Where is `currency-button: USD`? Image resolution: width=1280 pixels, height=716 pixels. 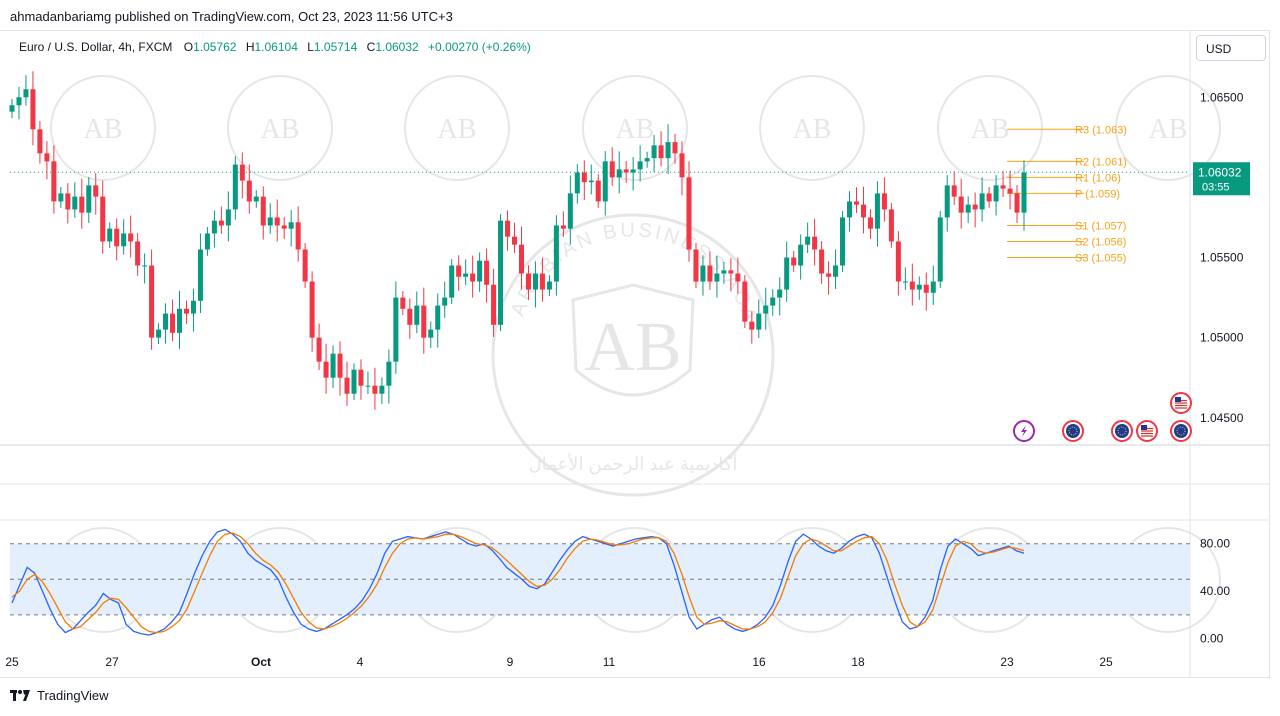 currency-button: USD is located at coordinates (1231, 48).